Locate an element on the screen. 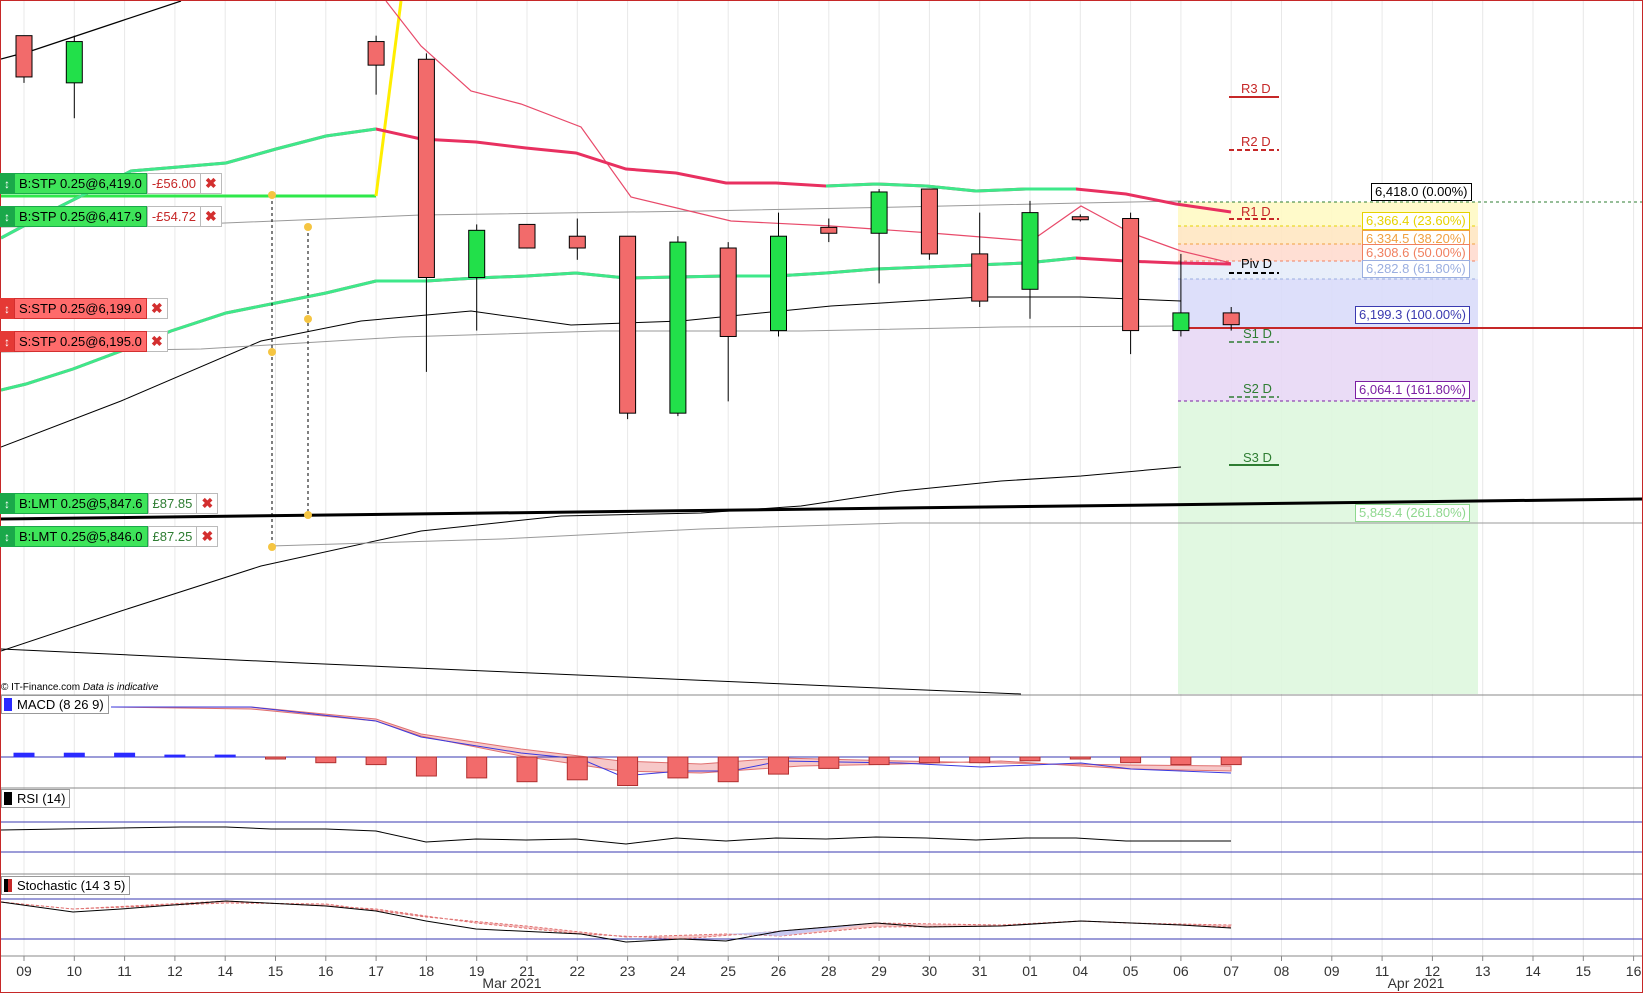  rsi-panel is located at coordinates (821, 837).